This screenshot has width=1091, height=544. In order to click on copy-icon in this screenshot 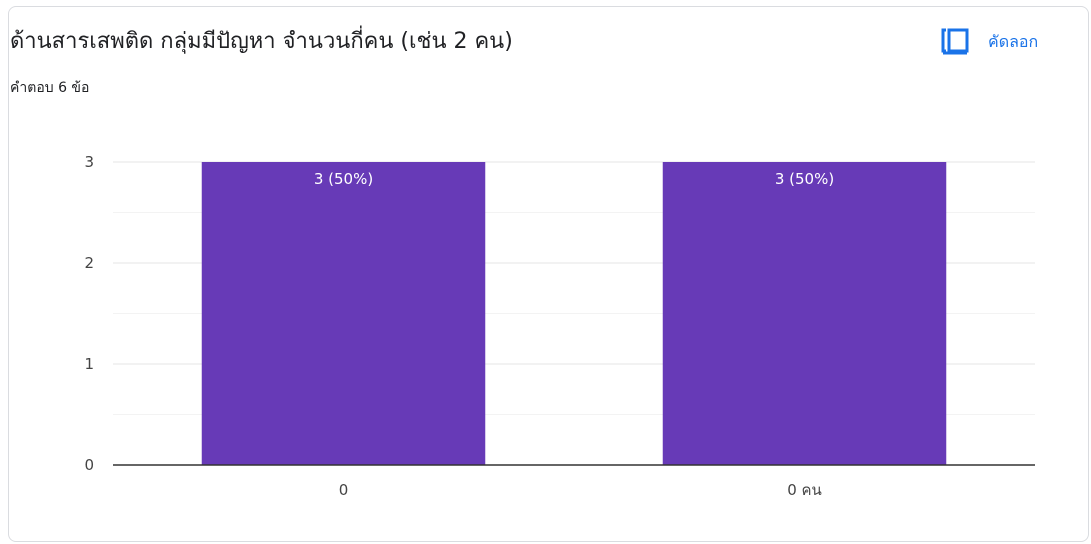, I will do `click(955, 41)`.